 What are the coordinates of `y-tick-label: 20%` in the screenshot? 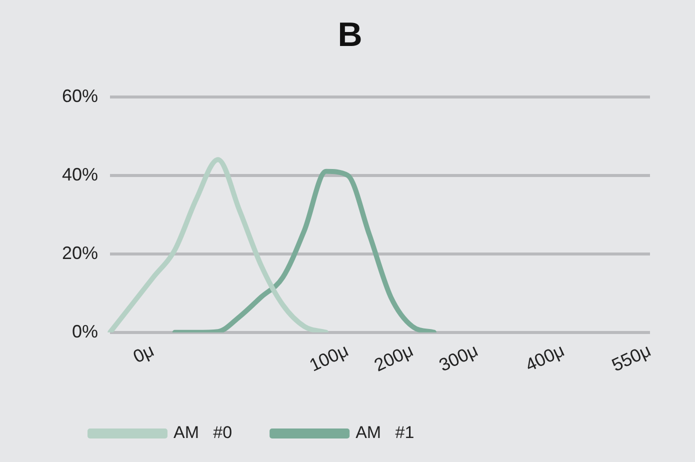 It's located at (80, 252).